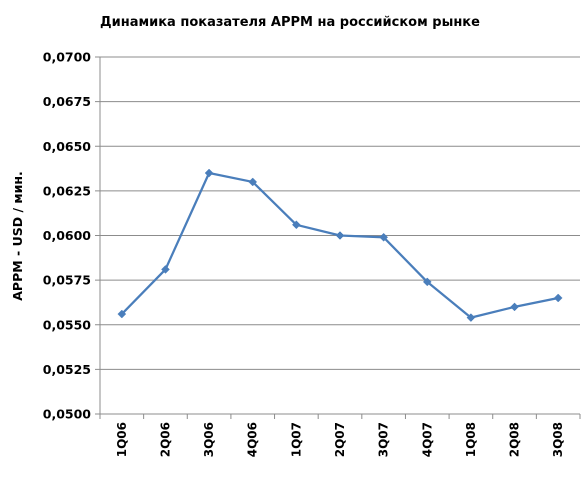 Image resolution: width=586 pixels, height=489 pixels. I want to click on x-tick-label: 2Q08, so click(515, 439).